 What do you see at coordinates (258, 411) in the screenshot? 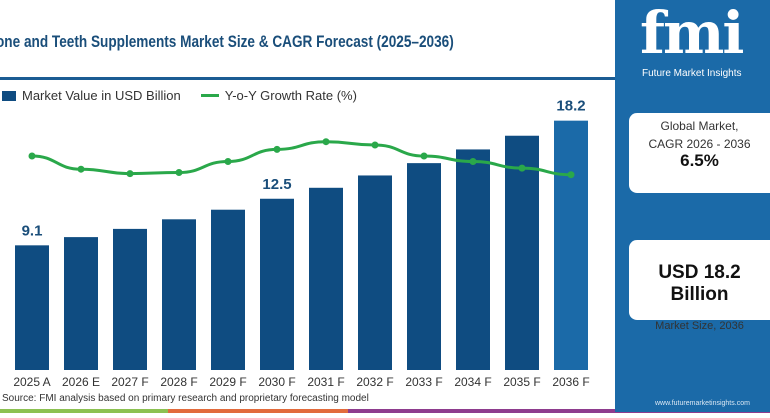
I see `strip-orange` at bounding box center [258, 411].